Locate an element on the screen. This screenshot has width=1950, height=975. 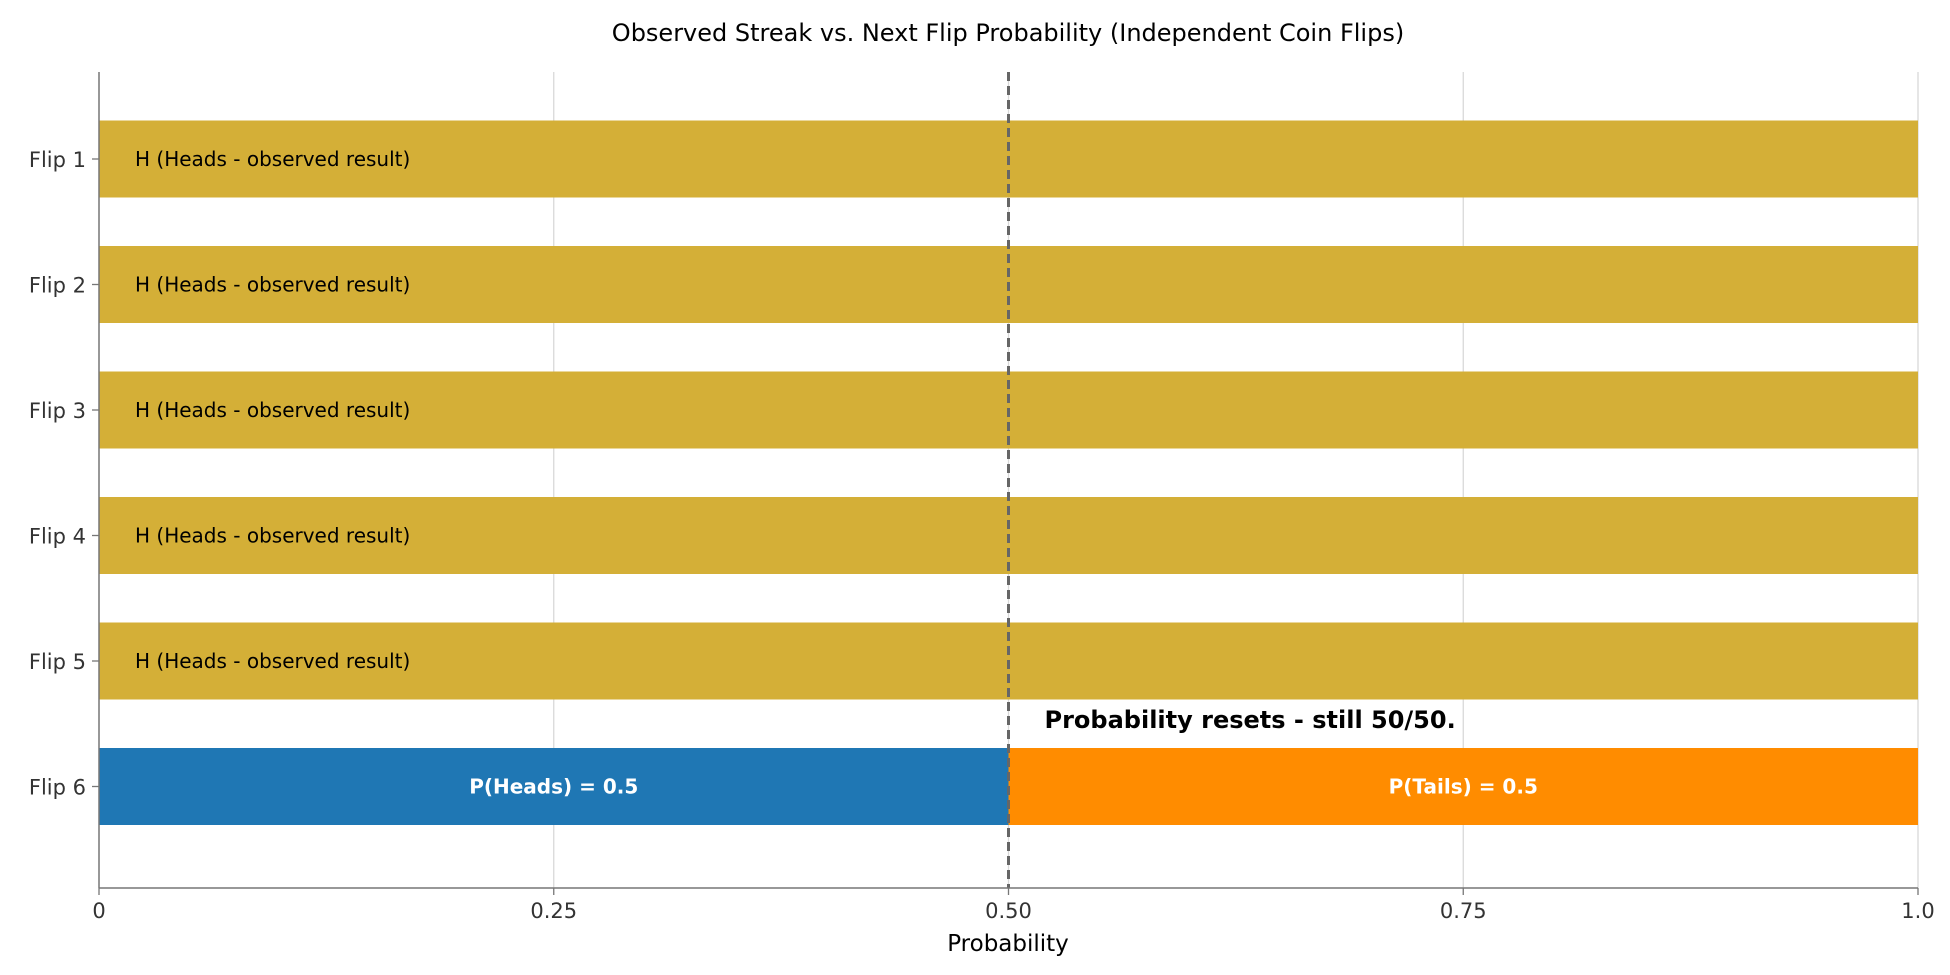
bar-label-flip-2-0: H (Heads - observed result) is located at coordinates (272, 285).